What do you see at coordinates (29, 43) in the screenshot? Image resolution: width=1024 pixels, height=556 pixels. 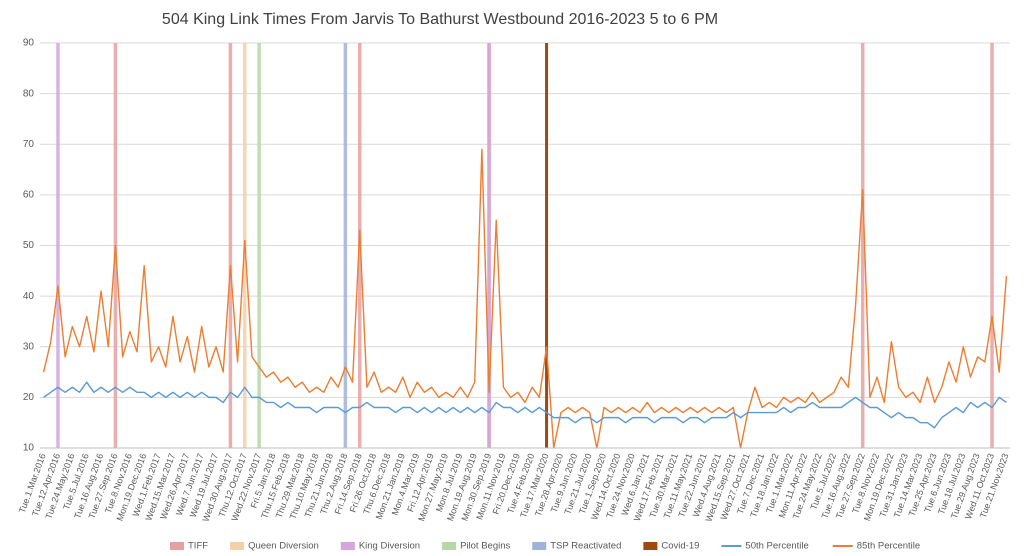 I see `y-tick-label: 90` at bounding box center [29, 43].